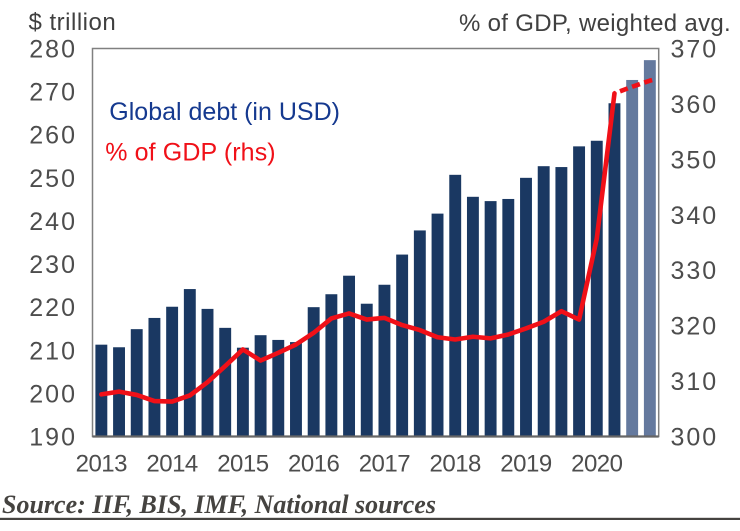 Image resolution: width=740 pixels, height=531 pixels. What do you see at coordinates (53, 265) in the screenshot?
I see `svg-text: 230` at bounding box center [53, 265].